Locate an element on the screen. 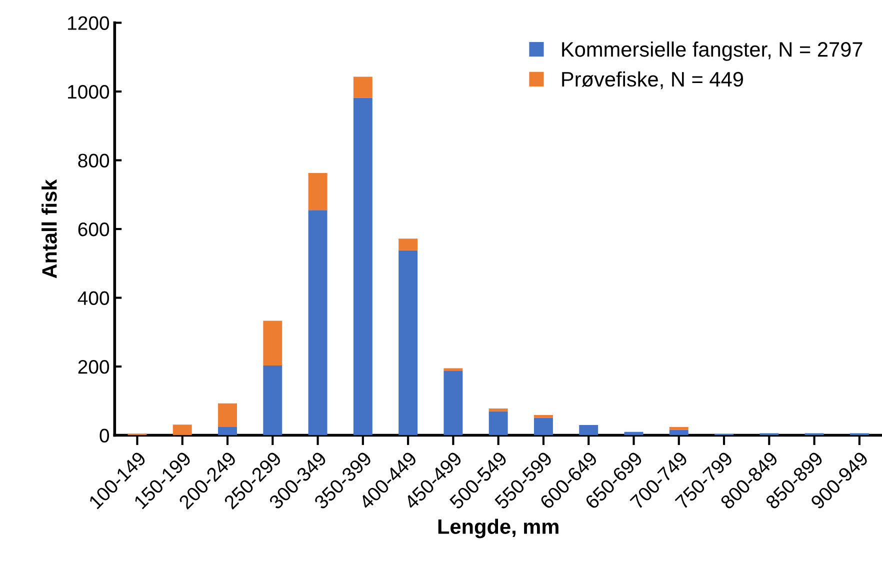  y-tick-label: 0 is located at coordinates (105, 435).